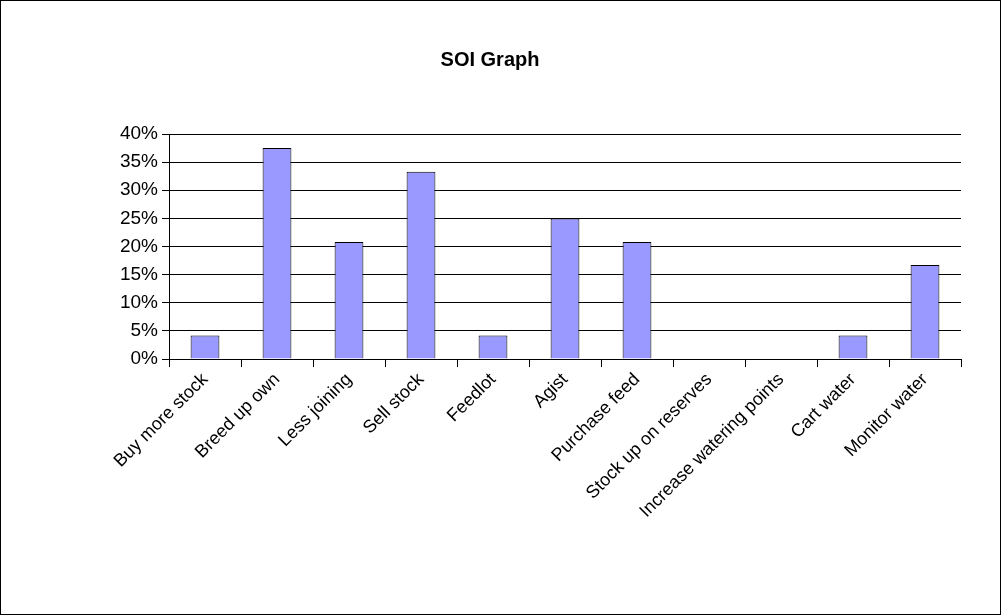 The width and height of the screenshot is (1001, 615). I want to click on y-tick-label: 15%, so click(139, 273).